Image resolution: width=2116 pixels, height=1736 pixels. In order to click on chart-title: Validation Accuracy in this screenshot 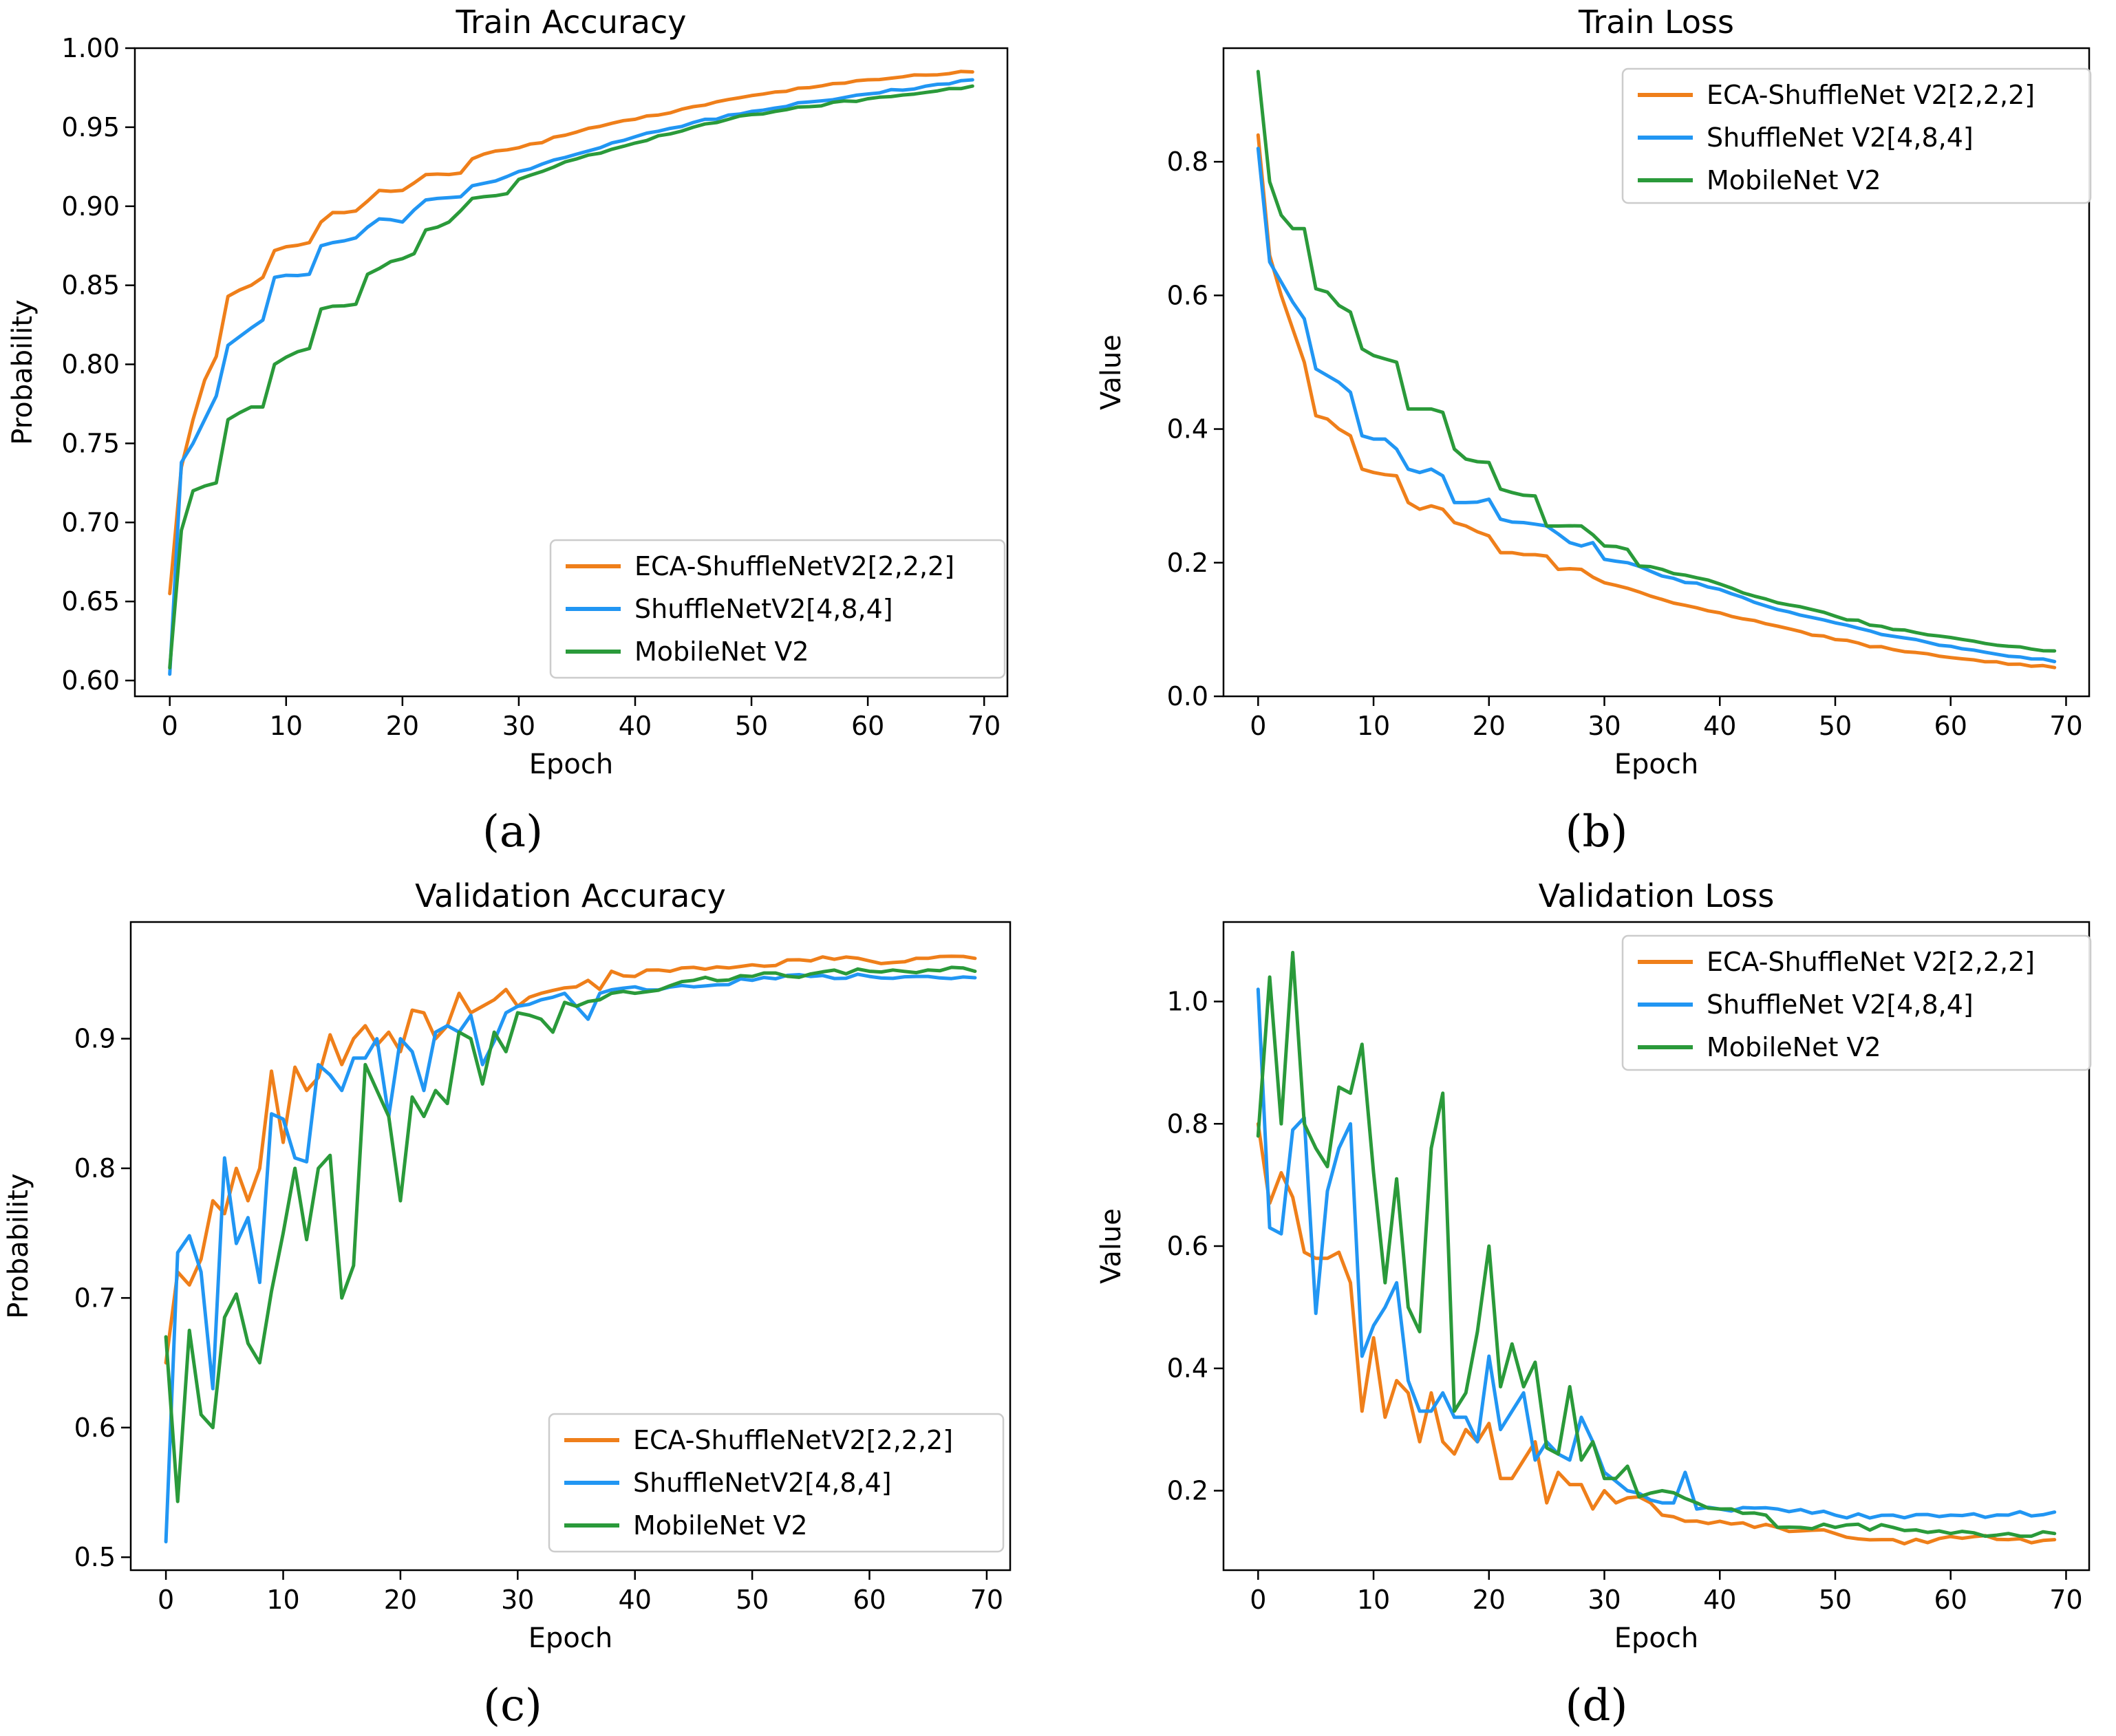, I will do `click(570, 895)`.